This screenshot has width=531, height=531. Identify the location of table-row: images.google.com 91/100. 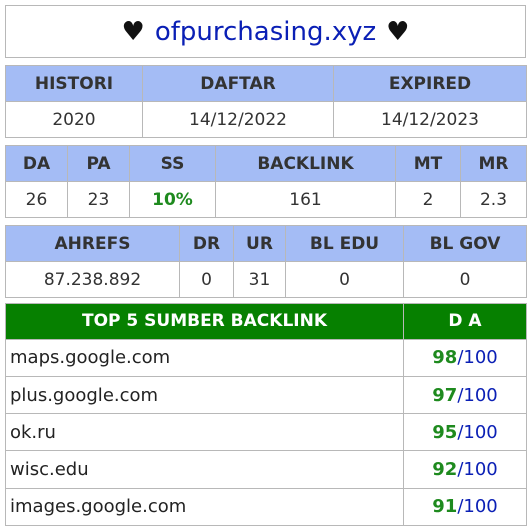
(266, 507).